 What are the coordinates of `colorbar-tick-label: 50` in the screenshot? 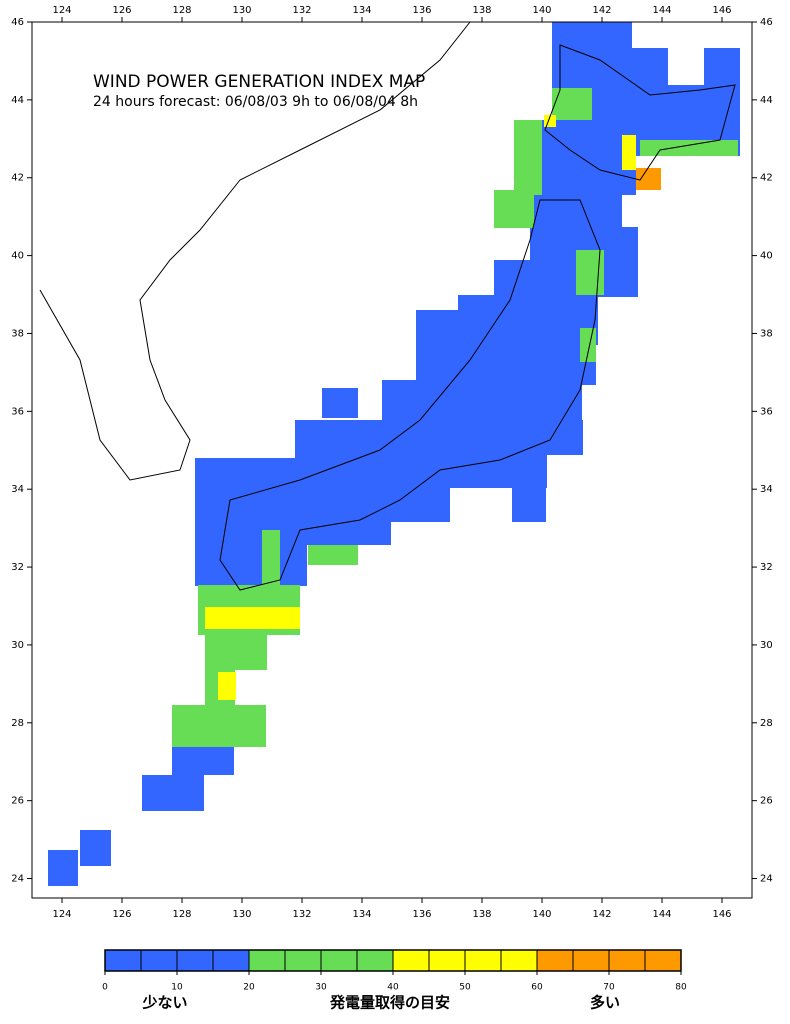 It's located at (465, 988).